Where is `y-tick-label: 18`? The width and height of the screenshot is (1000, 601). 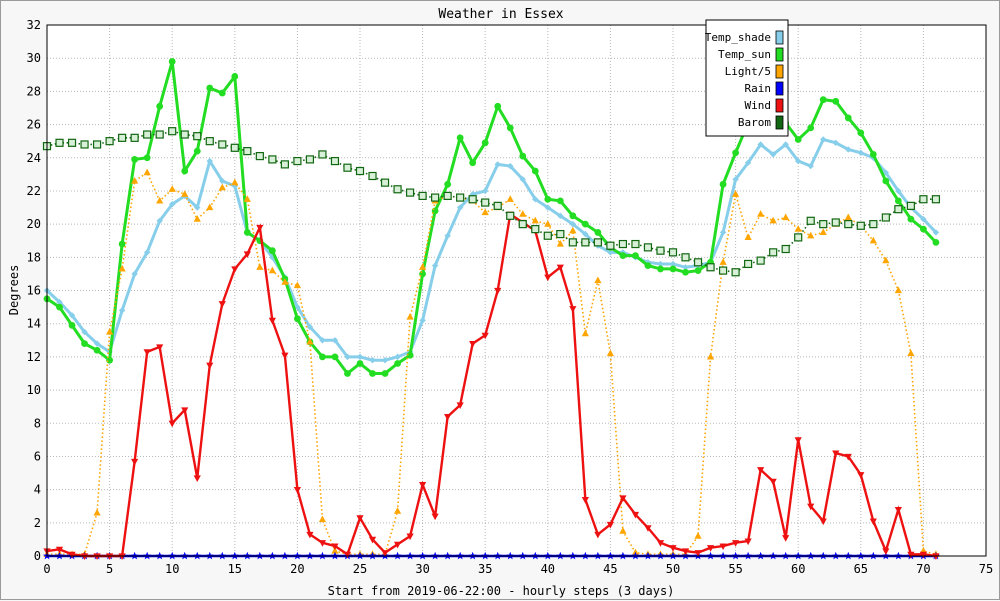 y-tick-label: 18 is located at coordinates (34, 257).